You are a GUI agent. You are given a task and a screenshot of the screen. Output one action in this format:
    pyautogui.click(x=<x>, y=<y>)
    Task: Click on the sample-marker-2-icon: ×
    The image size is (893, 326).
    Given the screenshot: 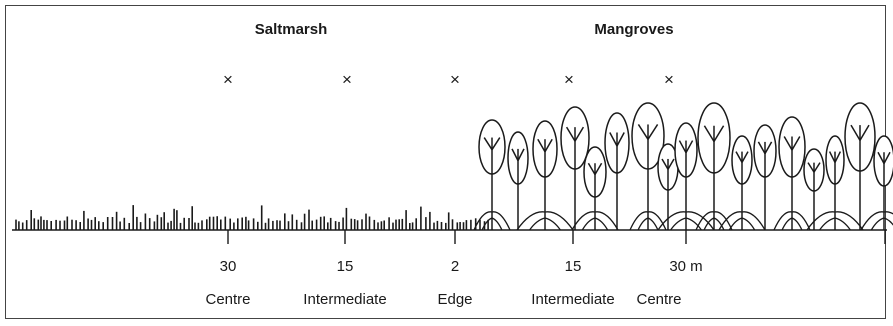 What is the action you would take?
    pyautogui.click(x=347, y=79)
    